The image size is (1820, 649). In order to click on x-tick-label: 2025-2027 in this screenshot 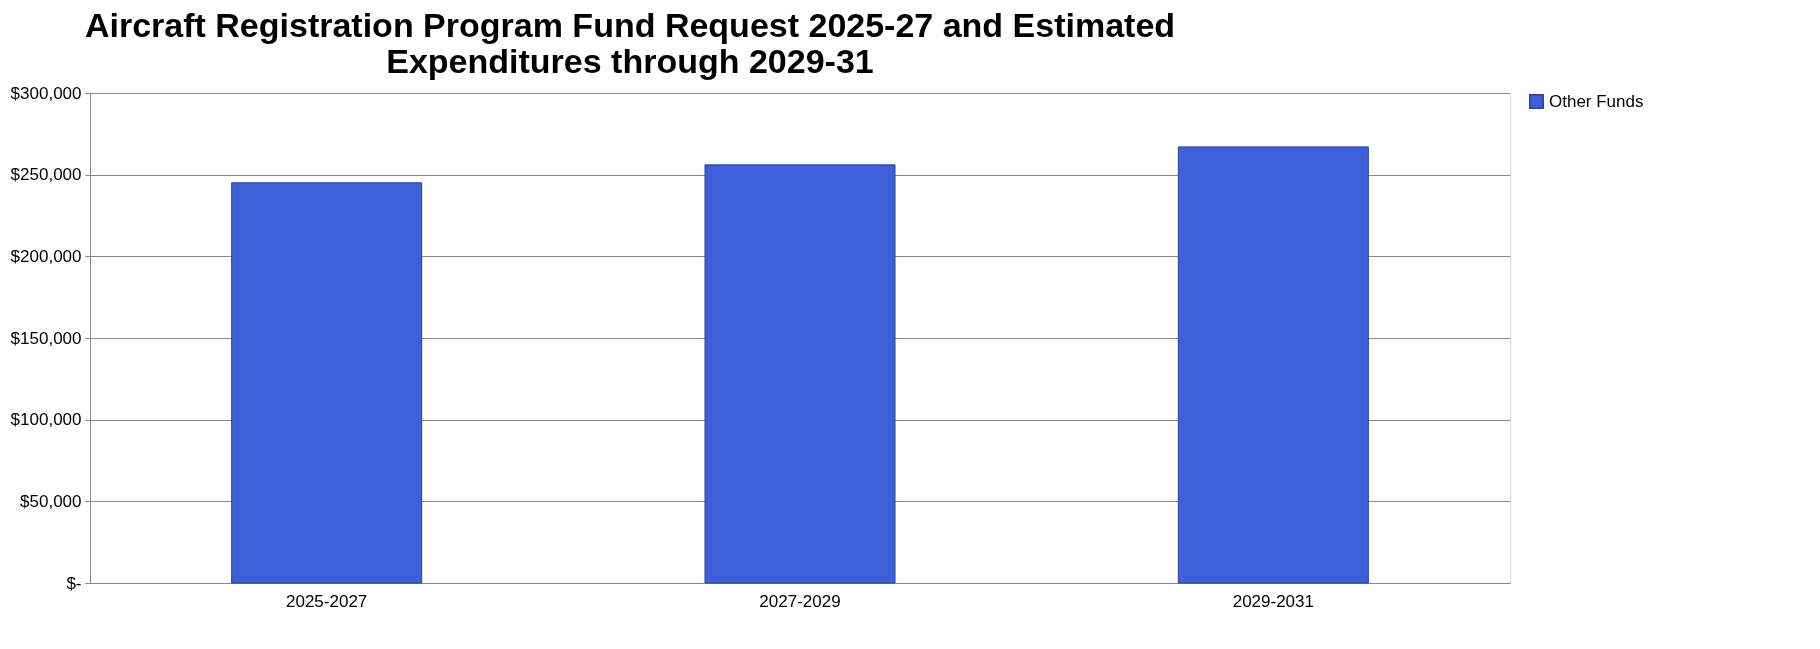, I will do `click(327, 601)`.